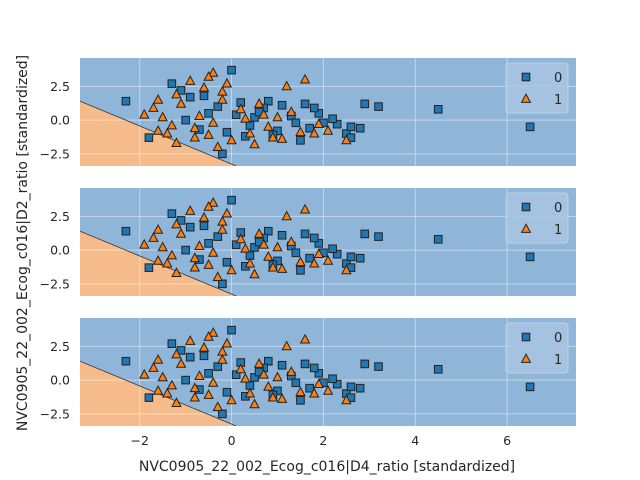 Image resolution: width=640 pixels, height=480 pixels. Describe the element at coordinates (55, 153) in the screenshot. I see `y-tick-label: −2.5` at that location.